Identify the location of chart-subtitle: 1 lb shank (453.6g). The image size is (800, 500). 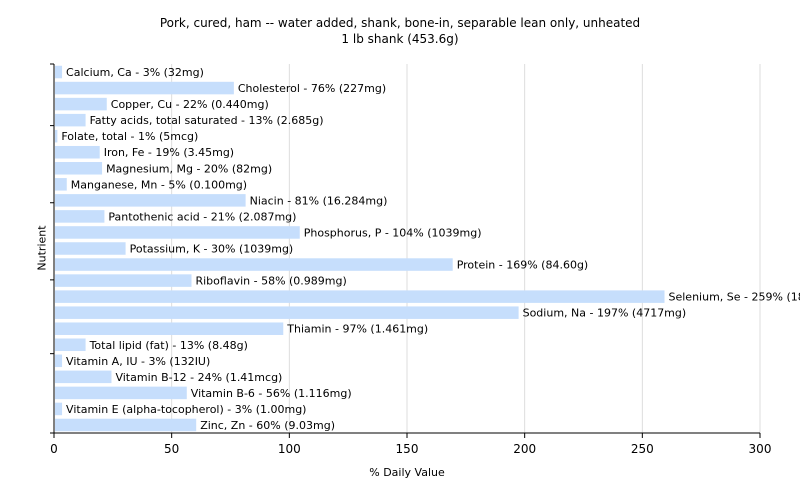
(400, 39).